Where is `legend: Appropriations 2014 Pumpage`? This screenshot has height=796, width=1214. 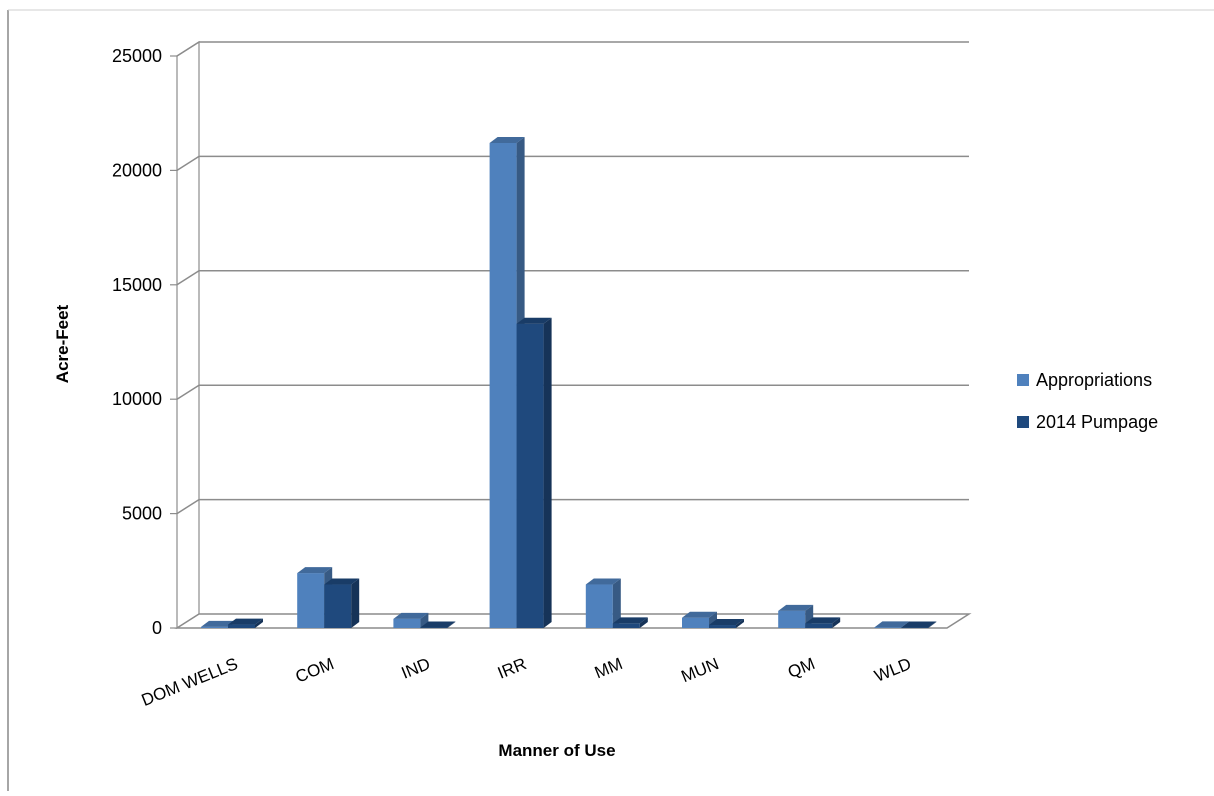
legend: Appropriations 2014 Pumpage is located at coordinates (1087, 401).